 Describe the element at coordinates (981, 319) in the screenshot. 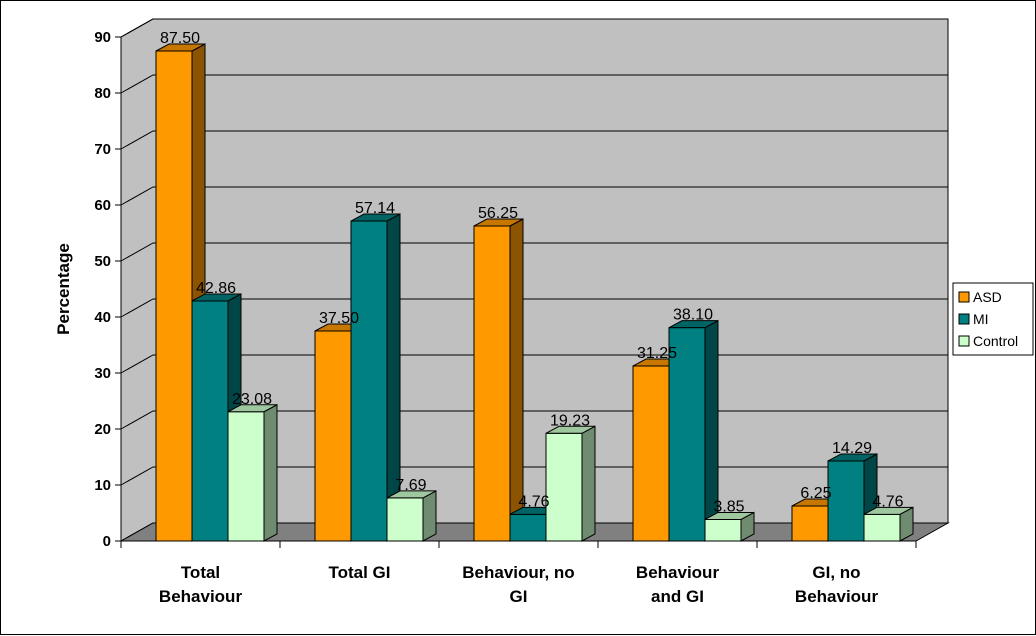

I see `legend-label: MI` at that location.